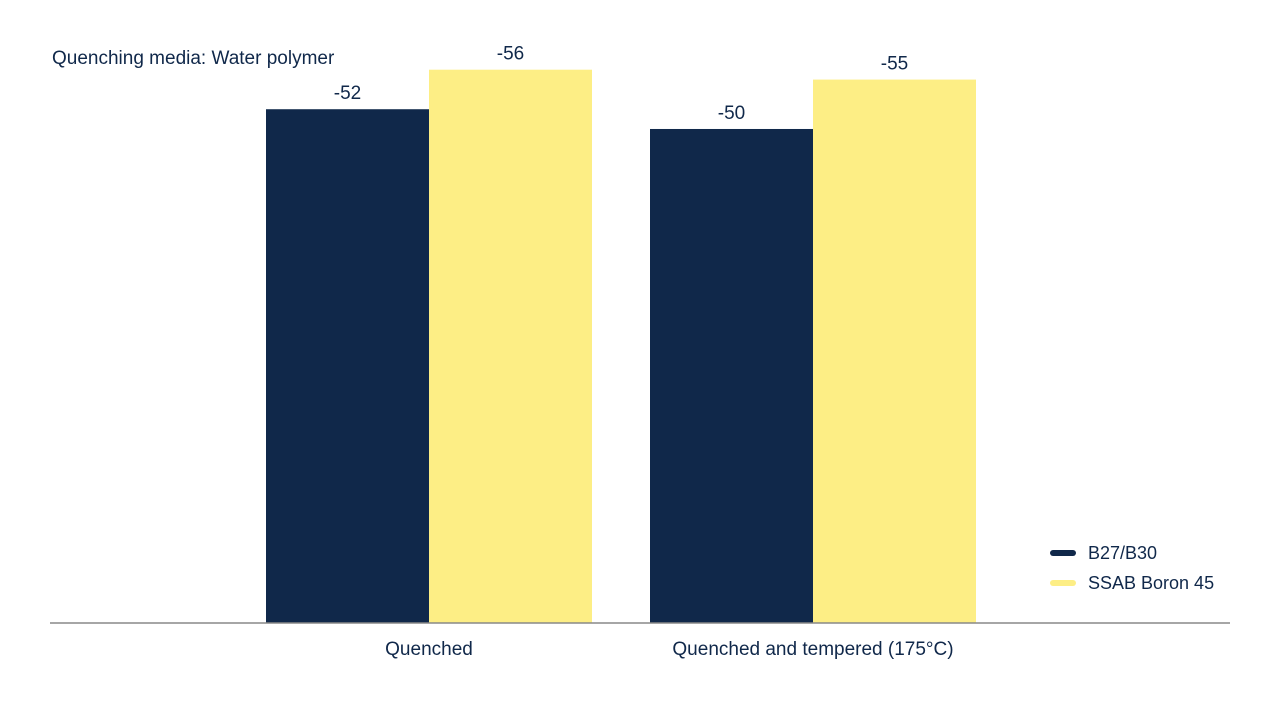 The height and width of the screenshot is (720, 1280). What do you see at coordinates (347, 93) in the screenshot?
I see `data-label-b27-b30-quenched: -52` at bounding box center [347, 93].